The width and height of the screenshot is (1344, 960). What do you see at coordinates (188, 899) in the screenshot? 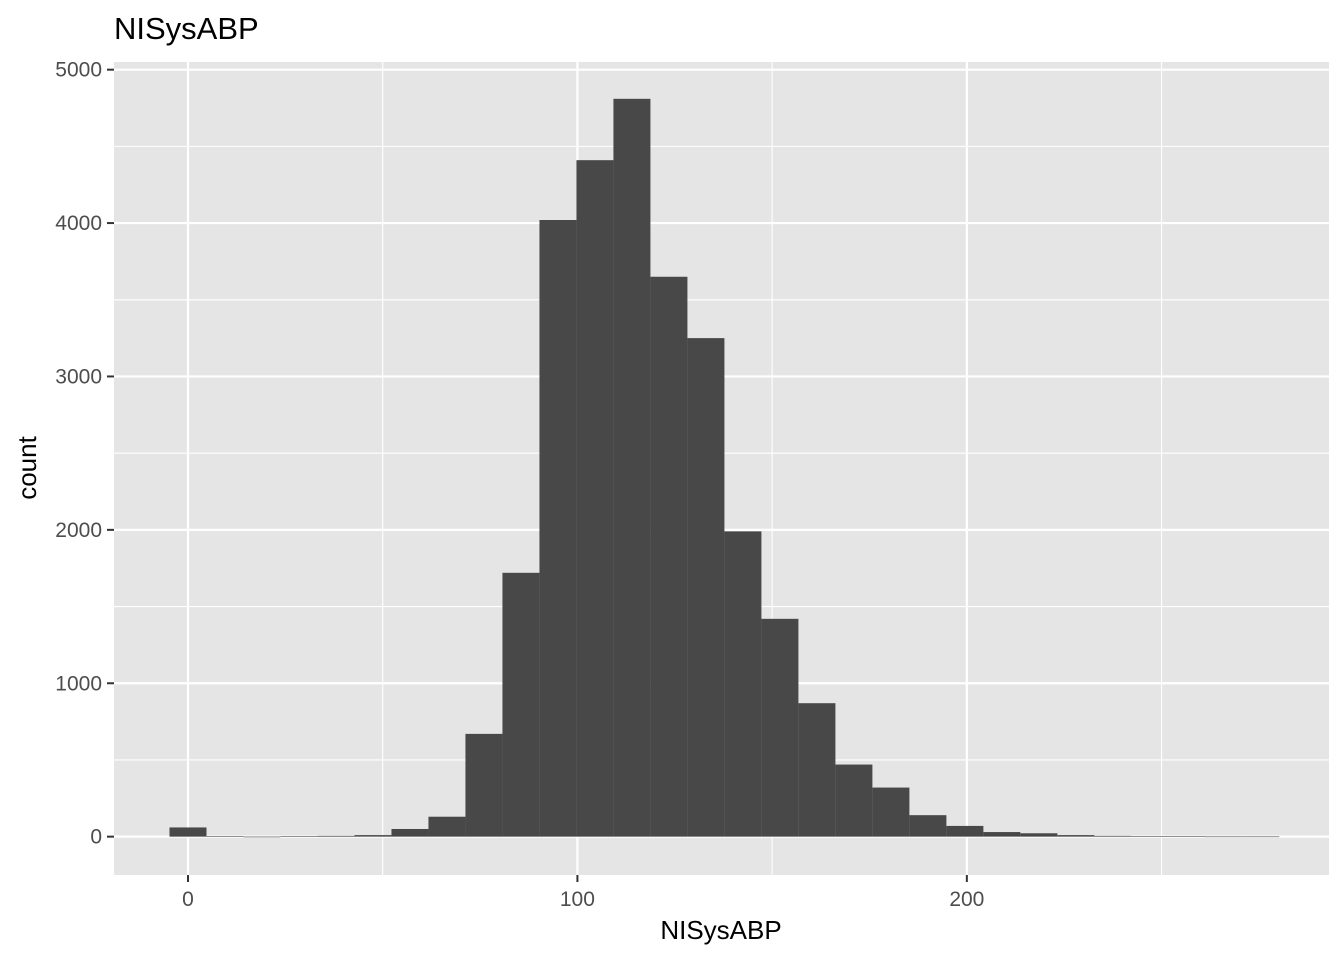
I see `x-tick-label: 0` at bounding box center [188, 899].